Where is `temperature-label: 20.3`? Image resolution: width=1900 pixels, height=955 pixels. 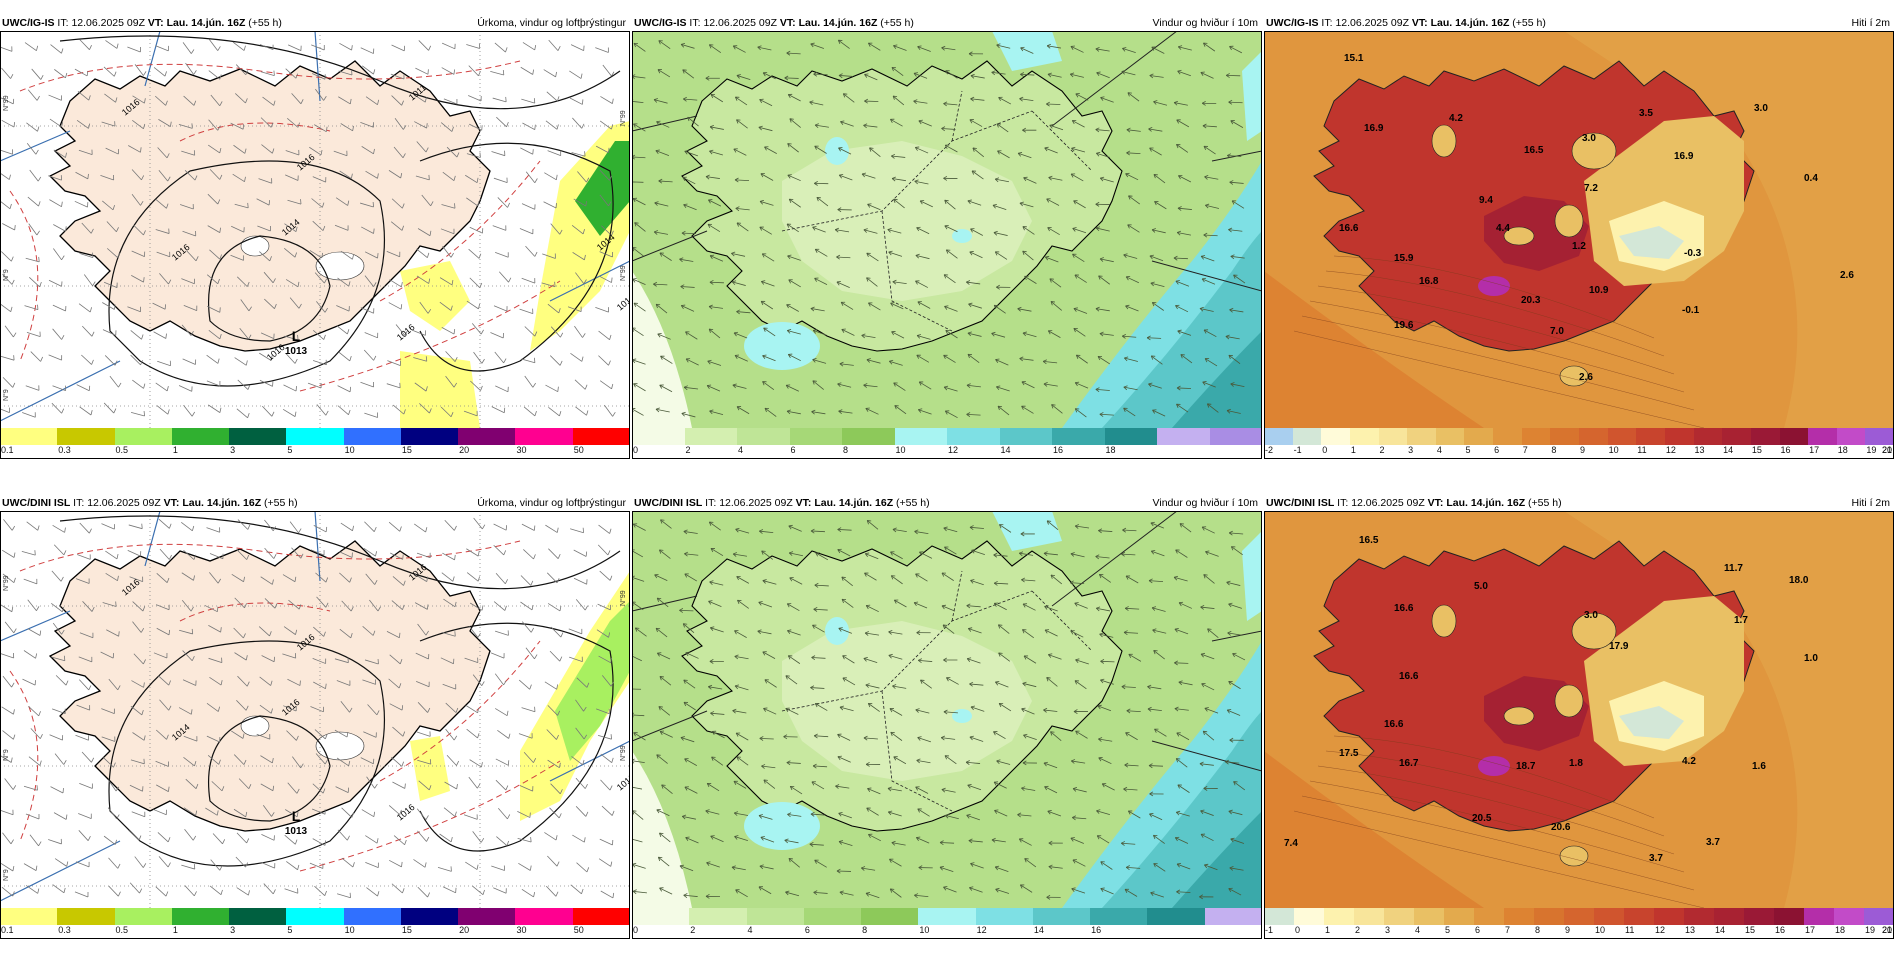
temperature-label: 20.3 is located at coordinates (1531, 300).